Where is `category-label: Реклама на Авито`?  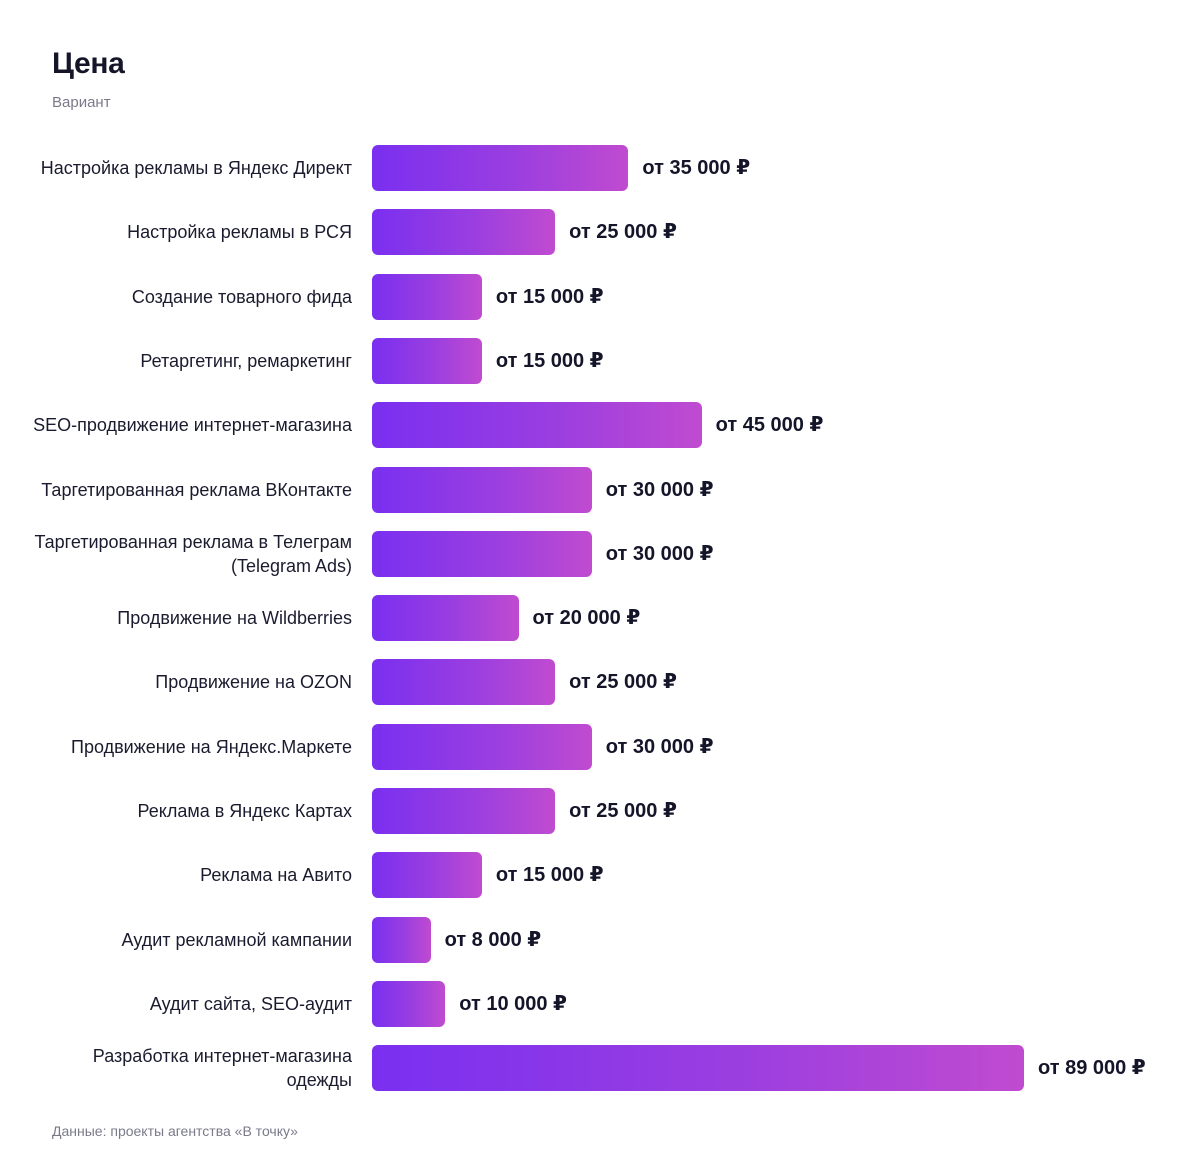
category-label: Реклама на Авито is located at coordinates (276, 875).